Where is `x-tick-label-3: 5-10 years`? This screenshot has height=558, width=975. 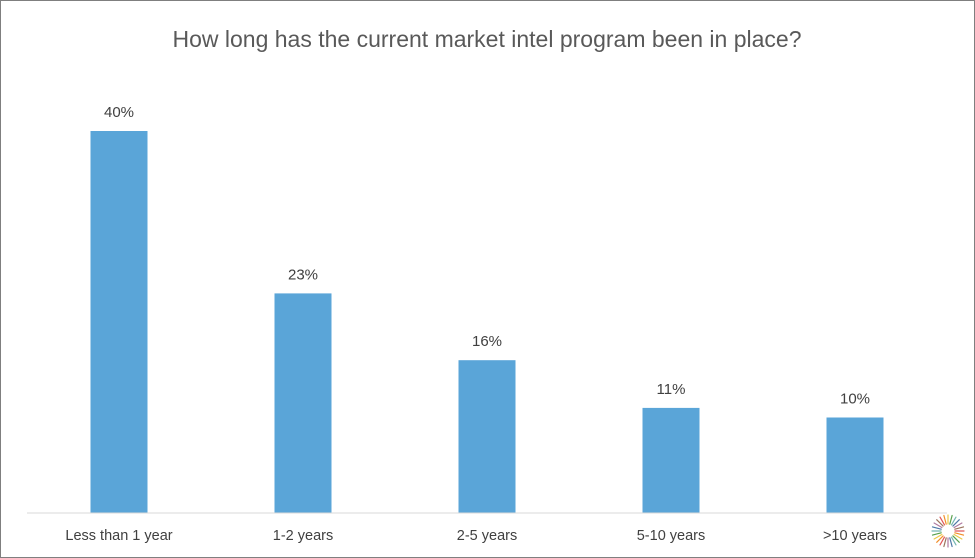 x-tick-label-3: 5-10 years is located at coordinates (671, 536).